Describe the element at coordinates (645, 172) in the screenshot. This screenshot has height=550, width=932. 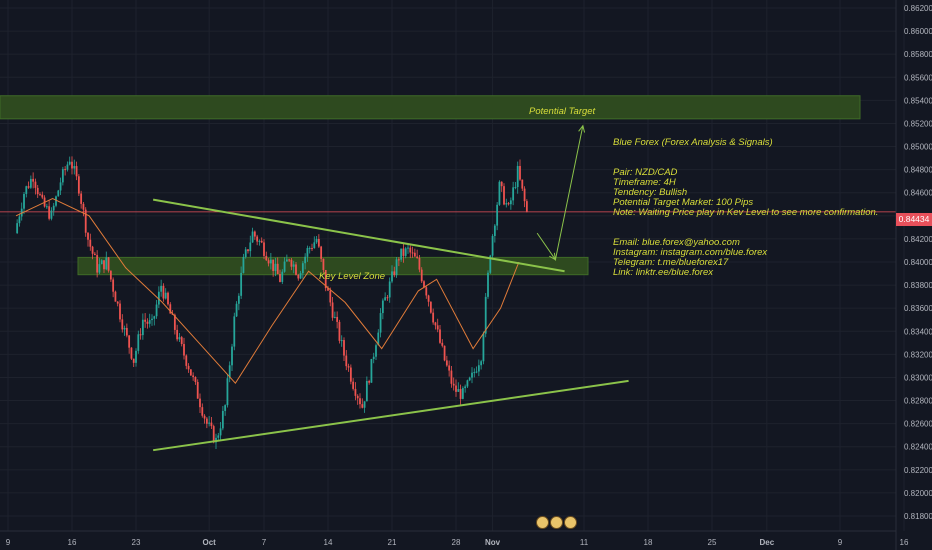
I see `note-pair: Pair: NZD/CAD` at that location.